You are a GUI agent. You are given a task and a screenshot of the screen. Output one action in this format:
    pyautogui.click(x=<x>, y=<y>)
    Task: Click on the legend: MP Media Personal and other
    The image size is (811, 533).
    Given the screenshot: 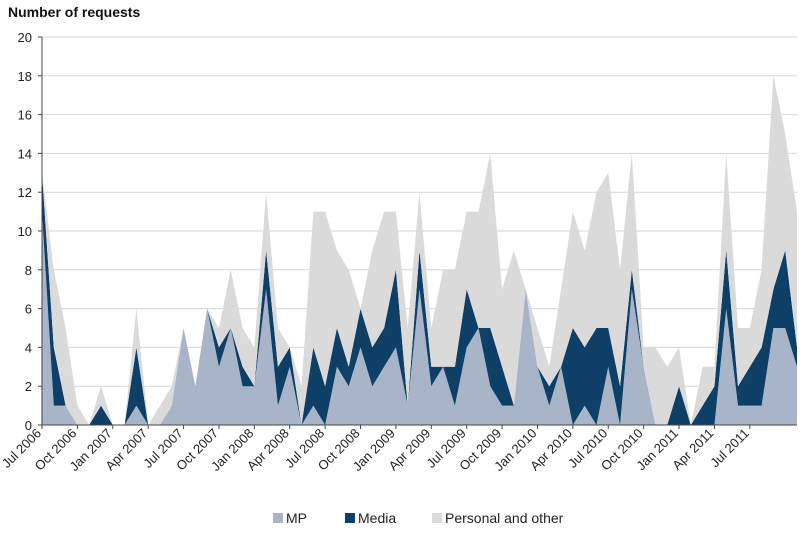 What is the action you would take?
    pyautogui.click(x=418, y=518)
    